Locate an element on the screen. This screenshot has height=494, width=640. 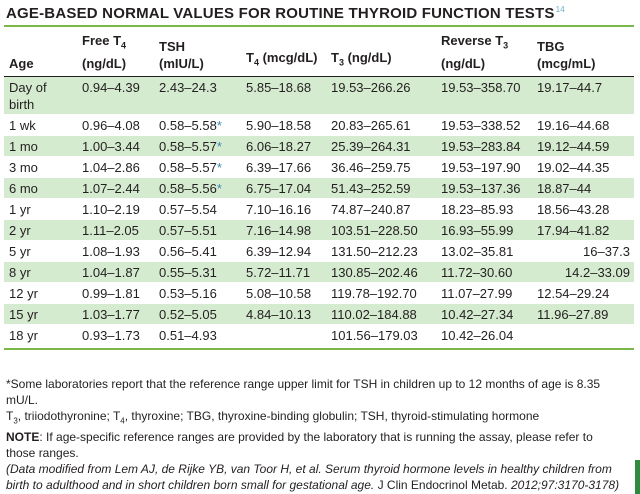
cell-tsh: 0.57–5.51 is located at coordinates (197, 230).